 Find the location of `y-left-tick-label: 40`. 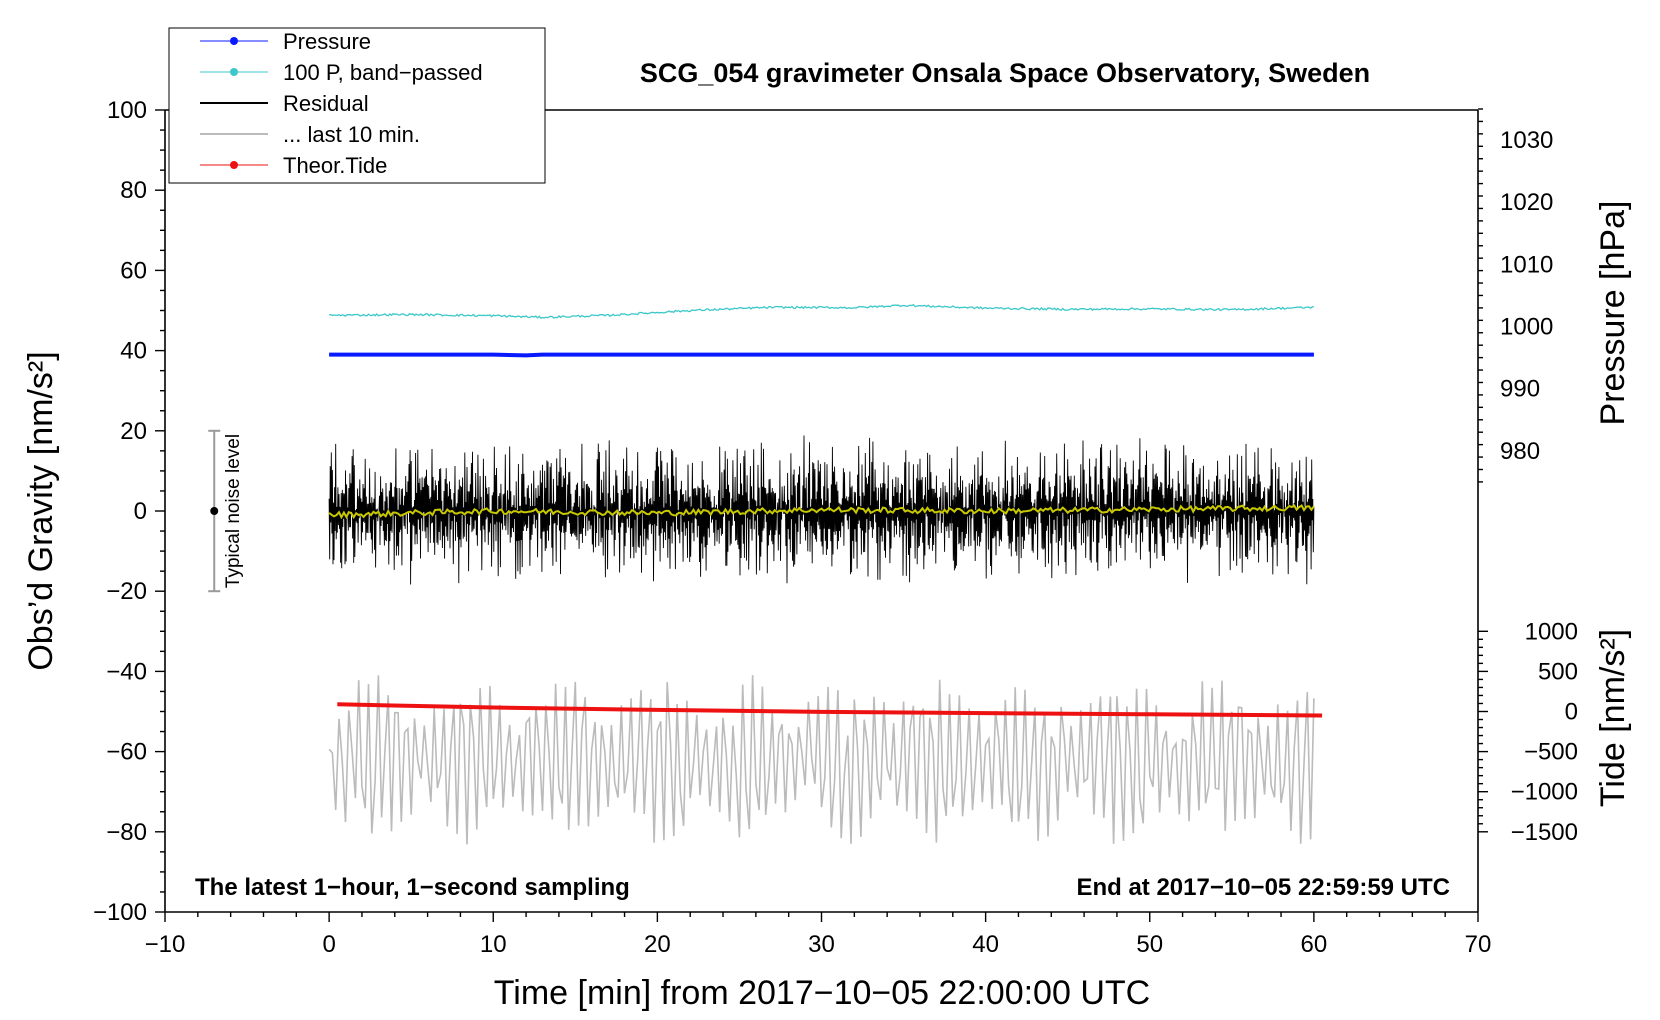

y-left-tick-label: 40 is located at coordinates (133, 351).